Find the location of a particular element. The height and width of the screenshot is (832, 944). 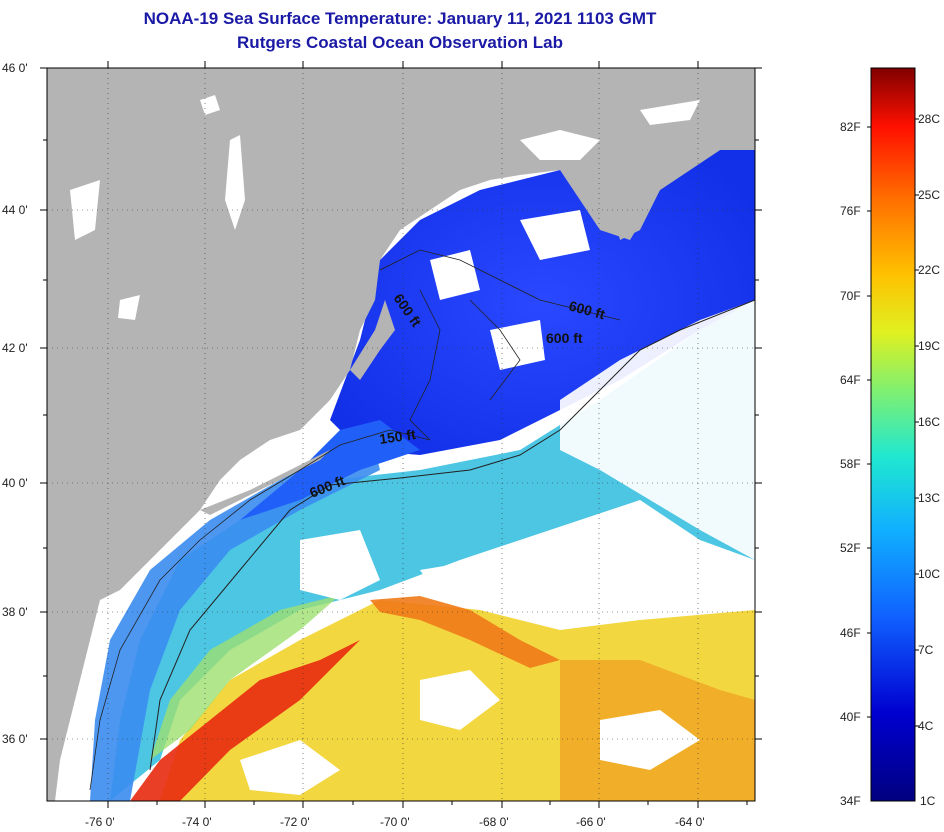

cloud-mass-east is located at coordinates (657, 430).